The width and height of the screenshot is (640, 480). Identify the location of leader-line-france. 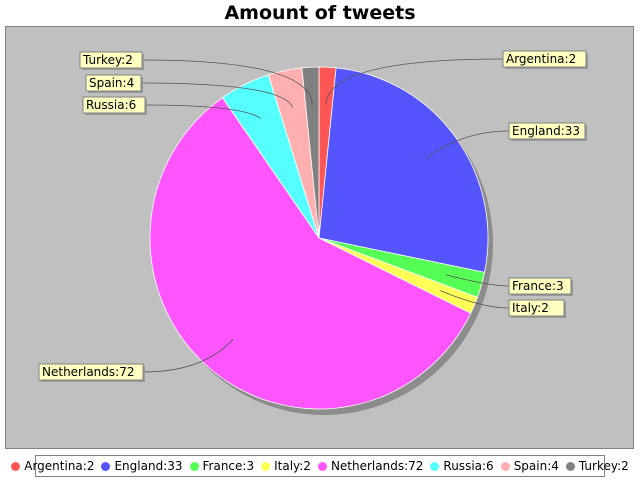
(477, 280).